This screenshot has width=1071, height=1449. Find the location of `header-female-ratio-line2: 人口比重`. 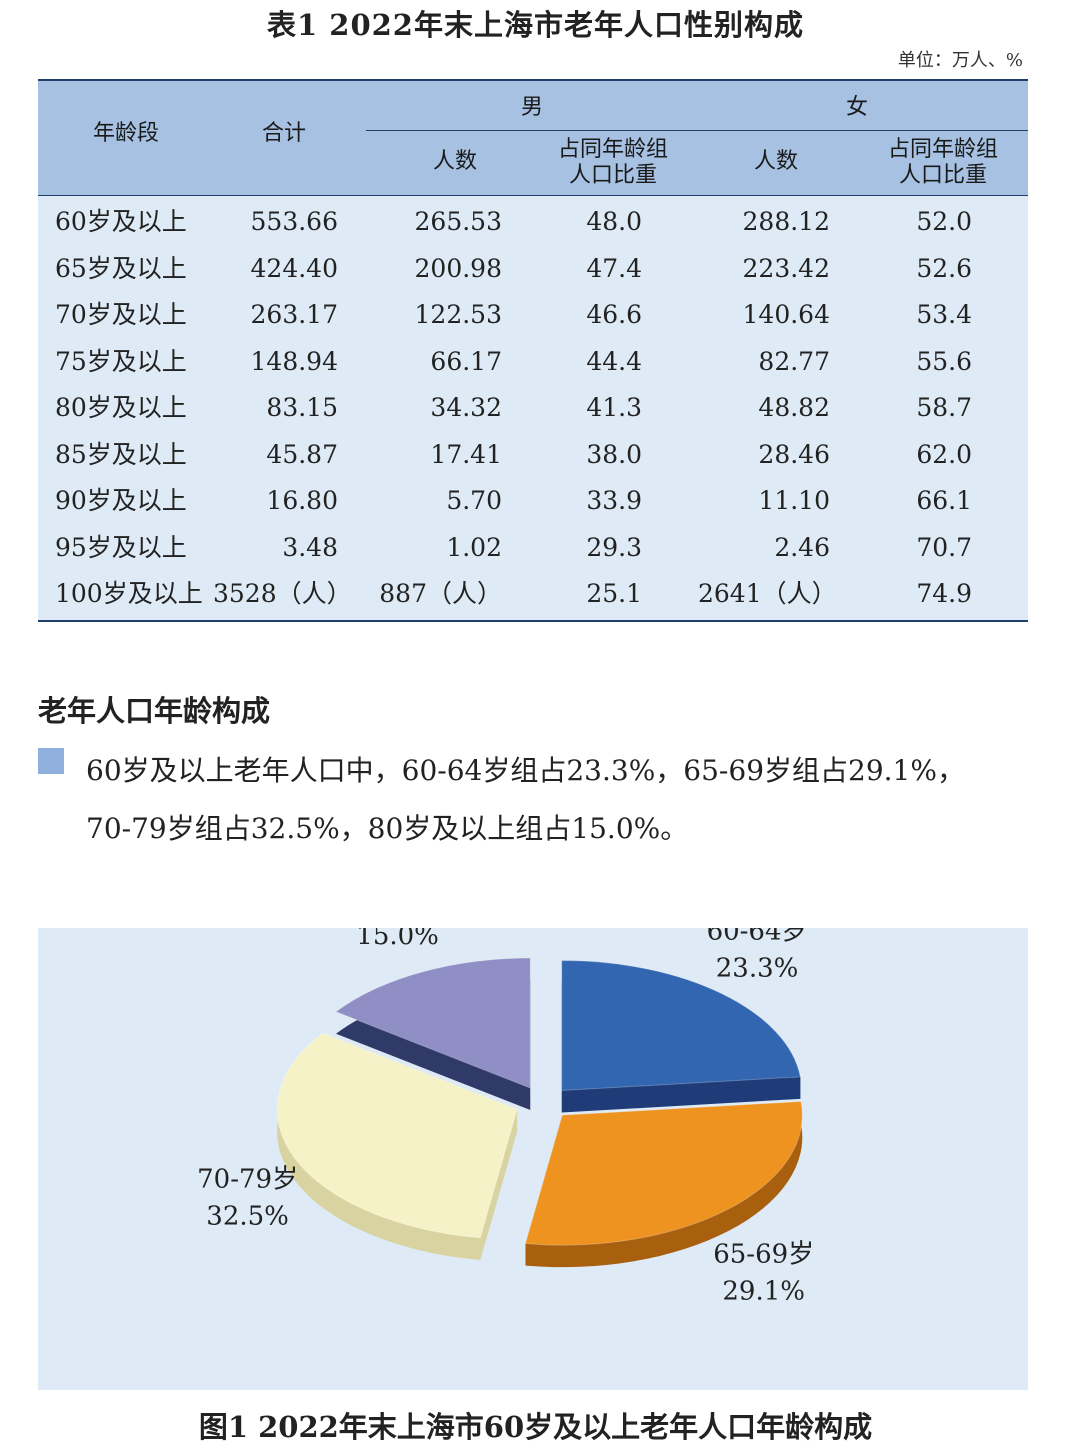

header-female-ratio-line2: 人口比重 is located at coordinates (943, 175).